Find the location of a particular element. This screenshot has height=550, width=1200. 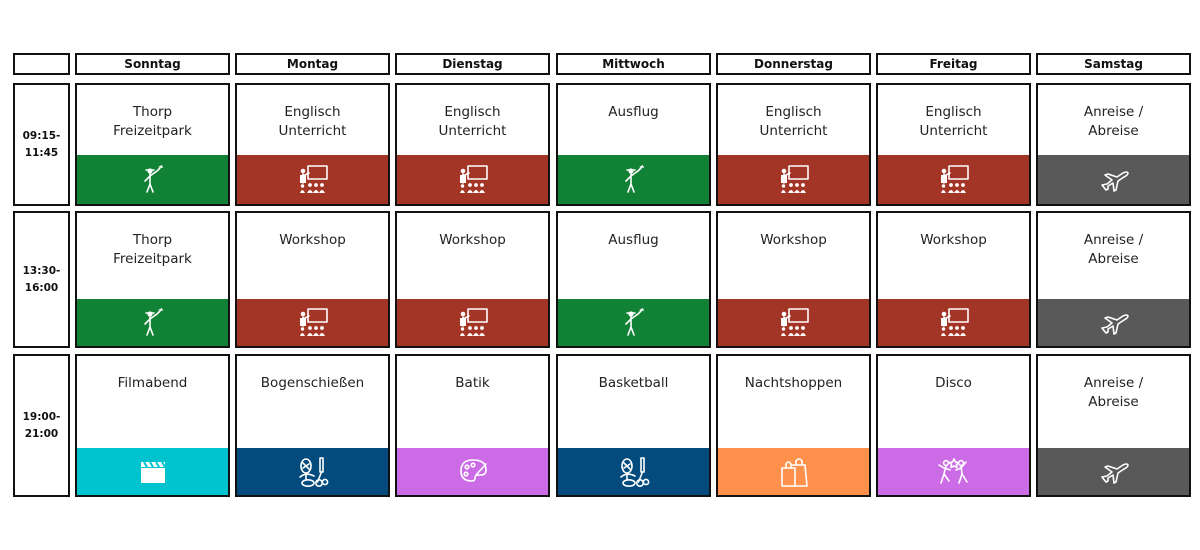

time-slot-label: 09:15- 11:45 is located at coordinates (41, 144).